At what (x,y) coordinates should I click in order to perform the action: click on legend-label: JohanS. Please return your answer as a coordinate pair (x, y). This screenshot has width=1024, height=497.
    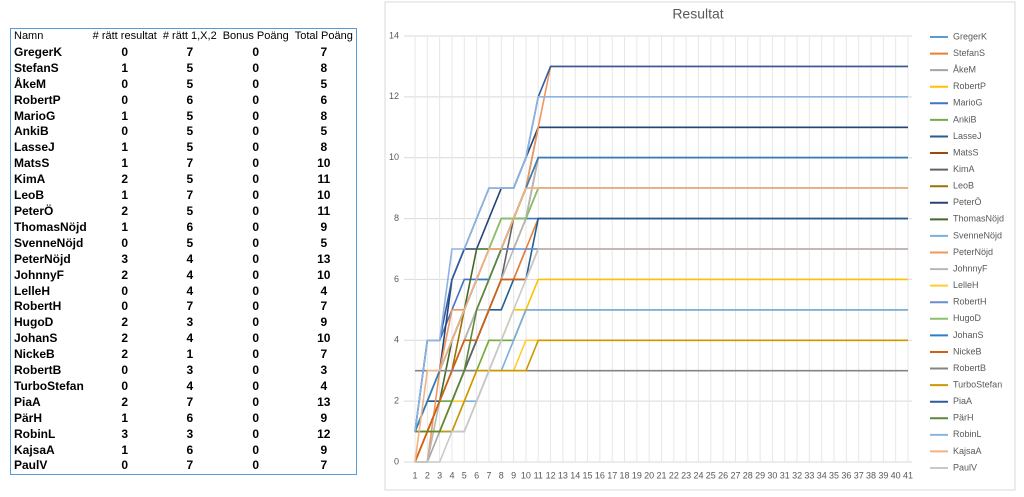
    Looking at the image, I should click on (968, 335).